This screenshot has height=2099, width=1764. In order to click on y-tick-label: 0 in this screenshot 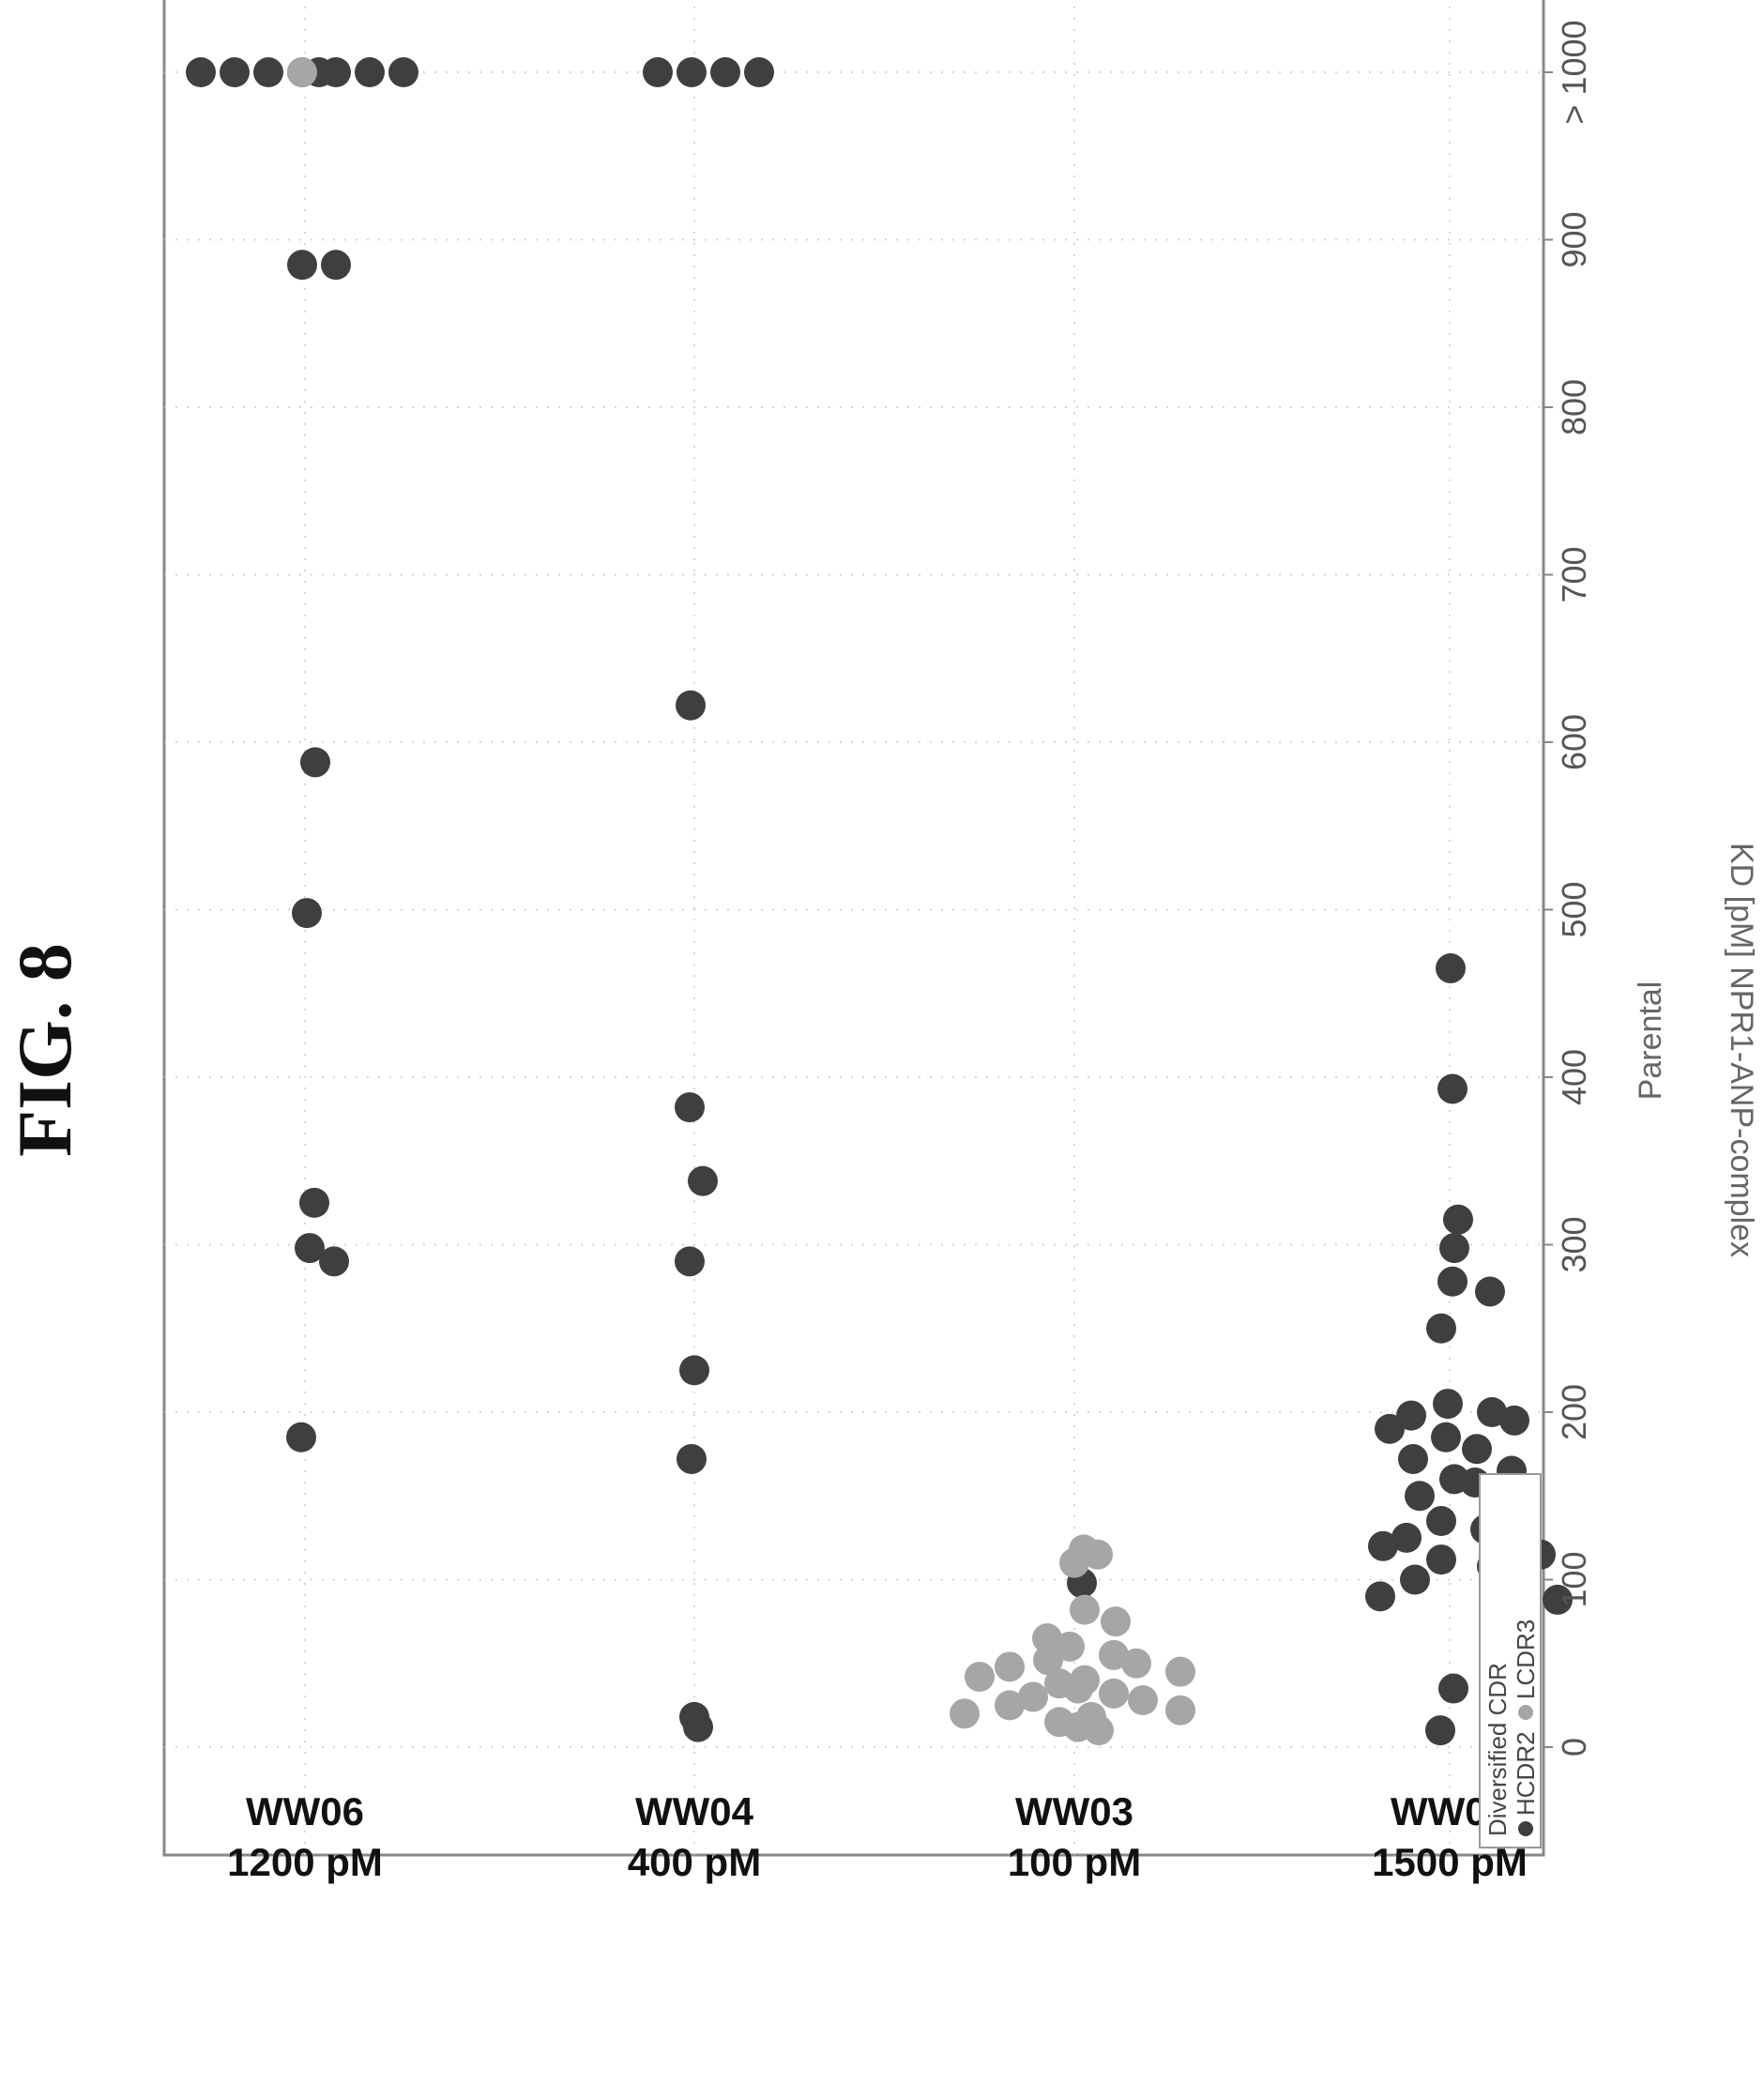, I will do `click(1574, 1747)`.